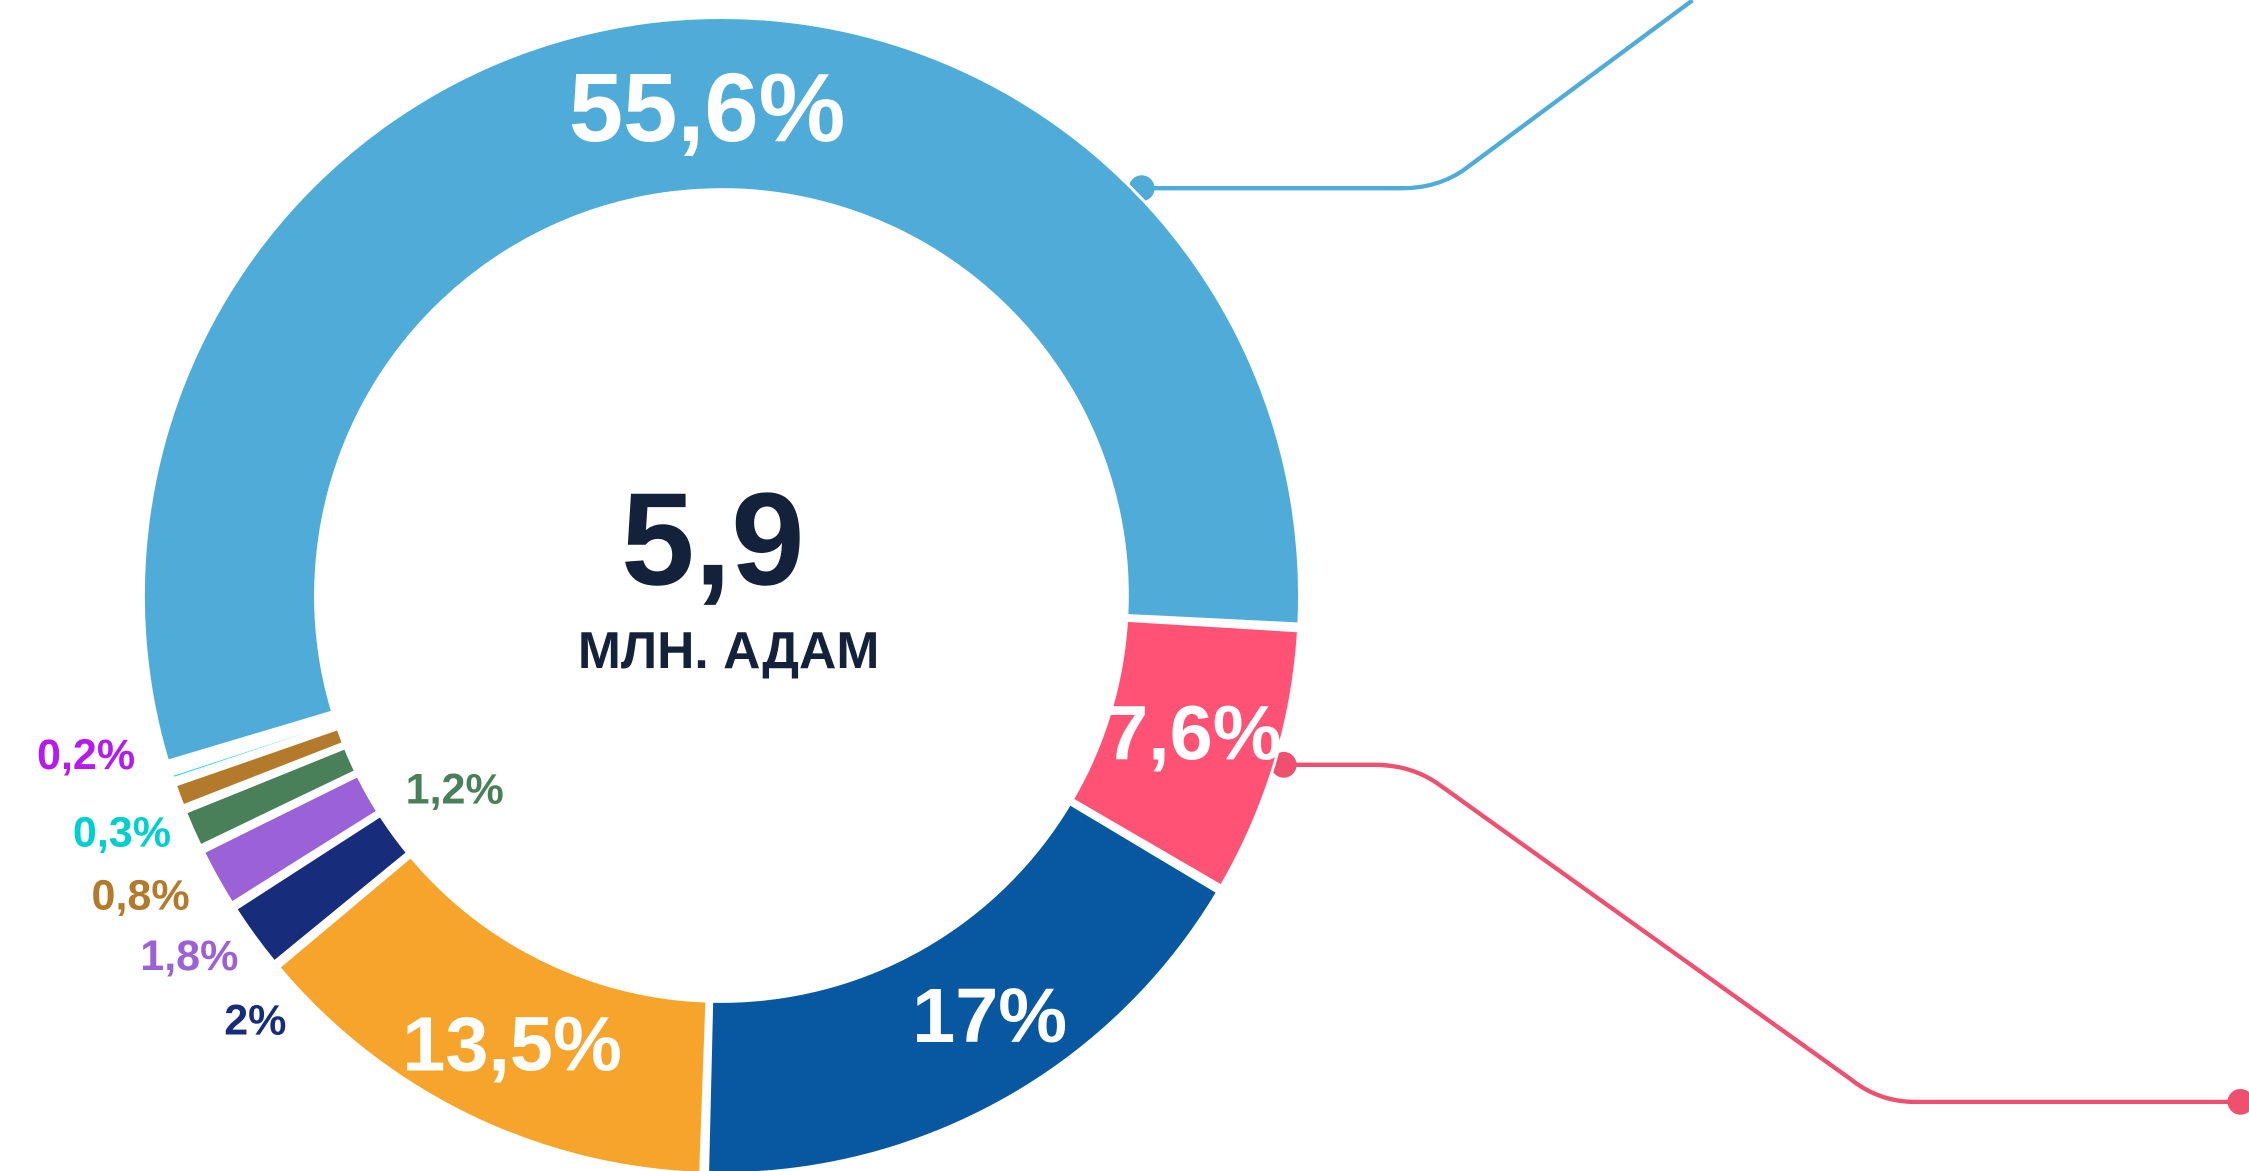 The image size is (2249, 1171). Describe the element at coordinates (1193, 733) in the screenshot. I see `value-label: 7,6%` at that location.